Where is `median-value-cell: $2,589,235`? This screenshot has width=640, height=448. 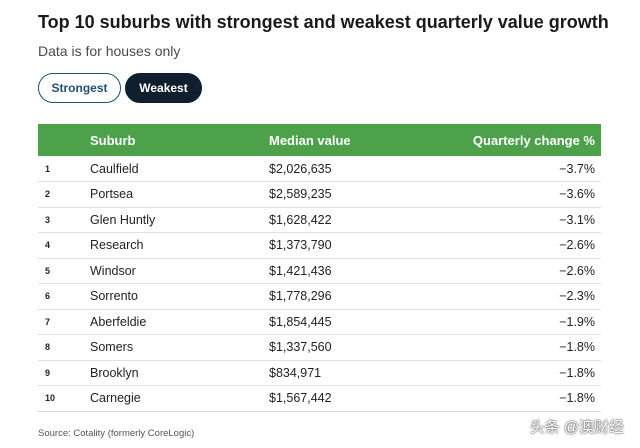
median-value-cell: $2,589,235 is located at coordinates (300, 194).